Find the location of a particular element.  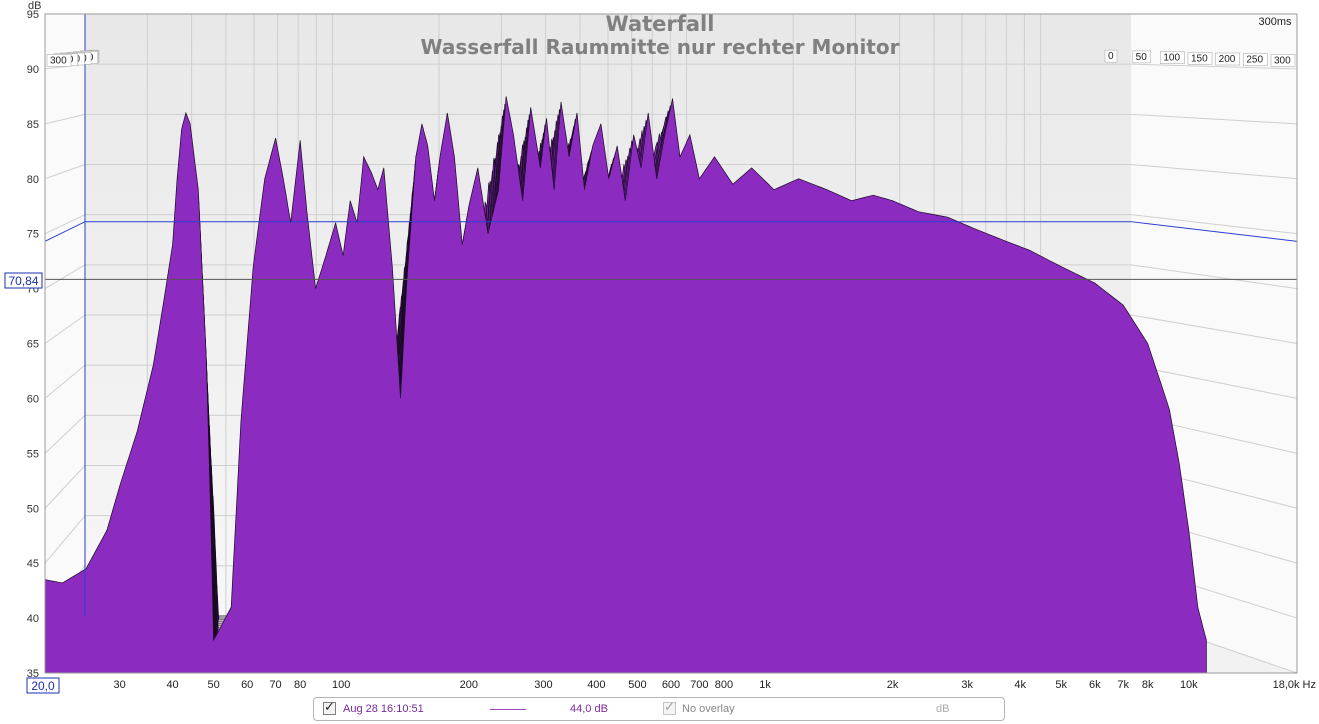

x-start-readout: 20,0 is located at coordinates (43, 685).